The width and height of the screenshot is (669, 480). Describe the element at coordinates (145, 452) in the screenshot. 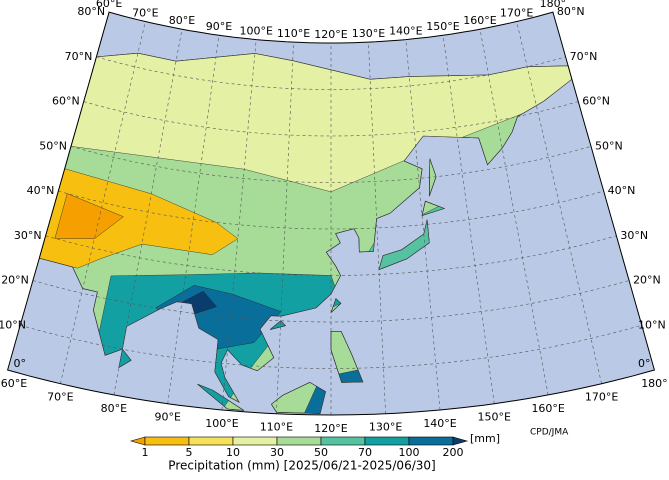

I see `colorbar-tick-label: 1` at that location.